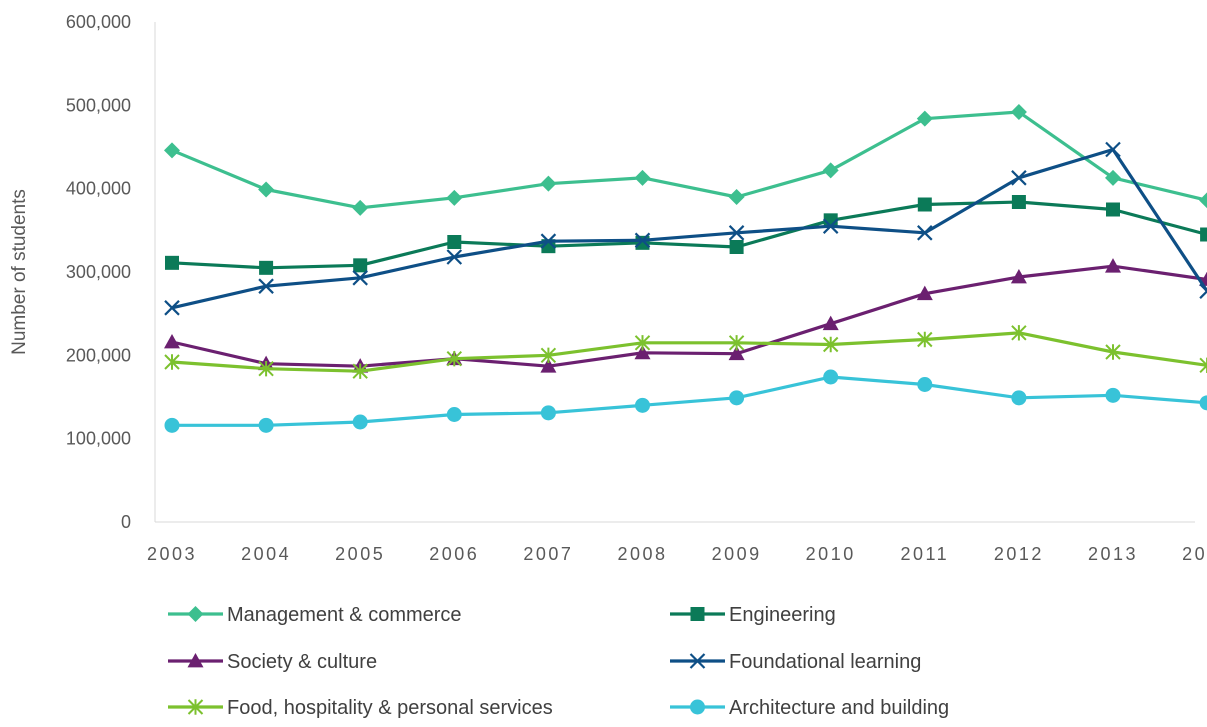 The width and height of the screenshot is (1207, 727). I want to click on legend-item: Management & commerce, so click(315, 615).